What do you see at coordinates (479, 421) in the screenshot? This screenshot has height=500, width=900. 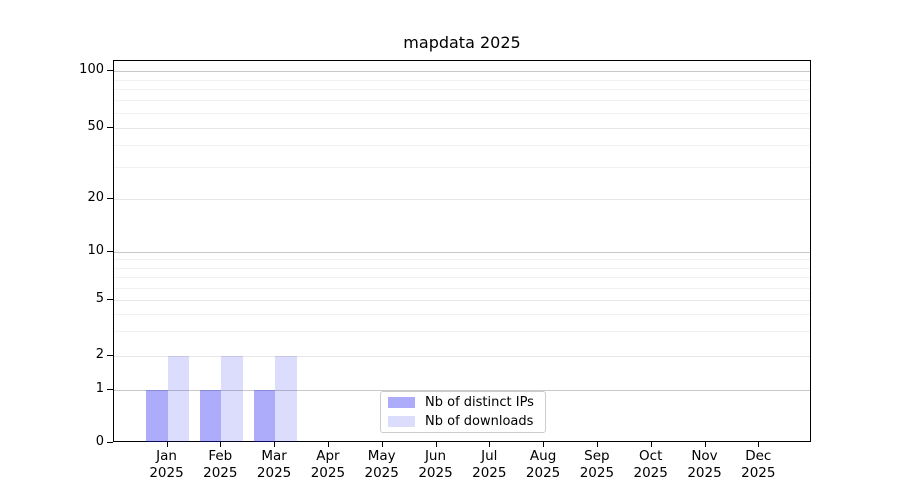 I see `legend-label: Nb of downloads` at bounding box center [479, 421].